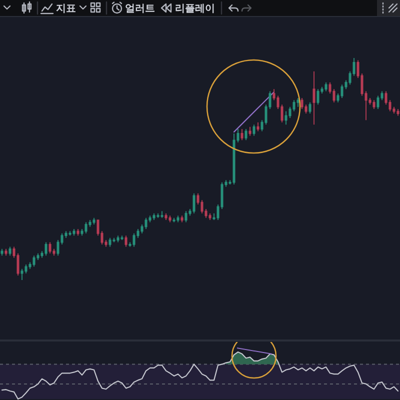  Describe the element at coordinates (140, 9) in the screenshot. I see `text: 얼러트` at that location.